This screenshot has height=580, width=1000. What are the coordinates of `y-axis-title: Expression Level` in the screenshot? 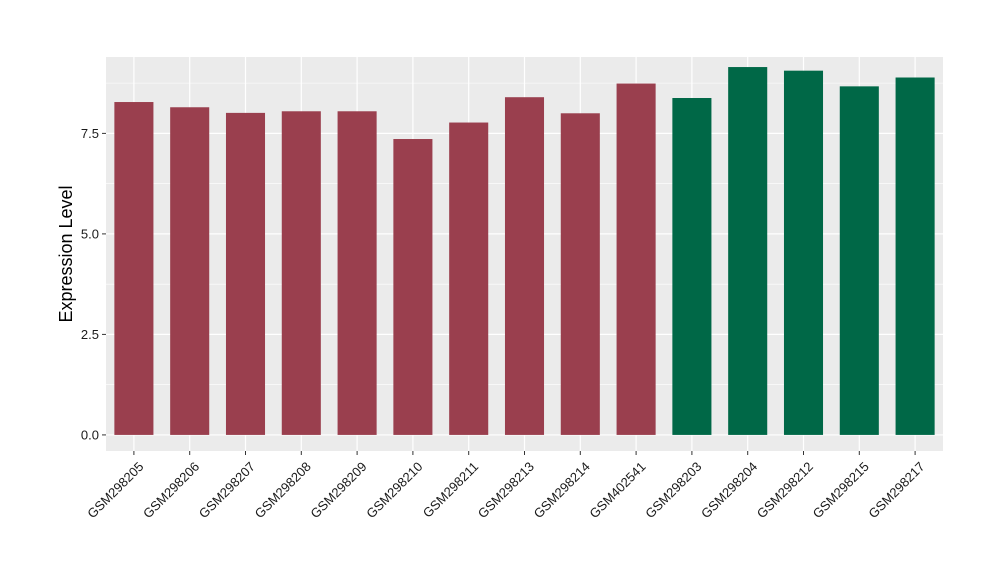 It's located at (66, 253).